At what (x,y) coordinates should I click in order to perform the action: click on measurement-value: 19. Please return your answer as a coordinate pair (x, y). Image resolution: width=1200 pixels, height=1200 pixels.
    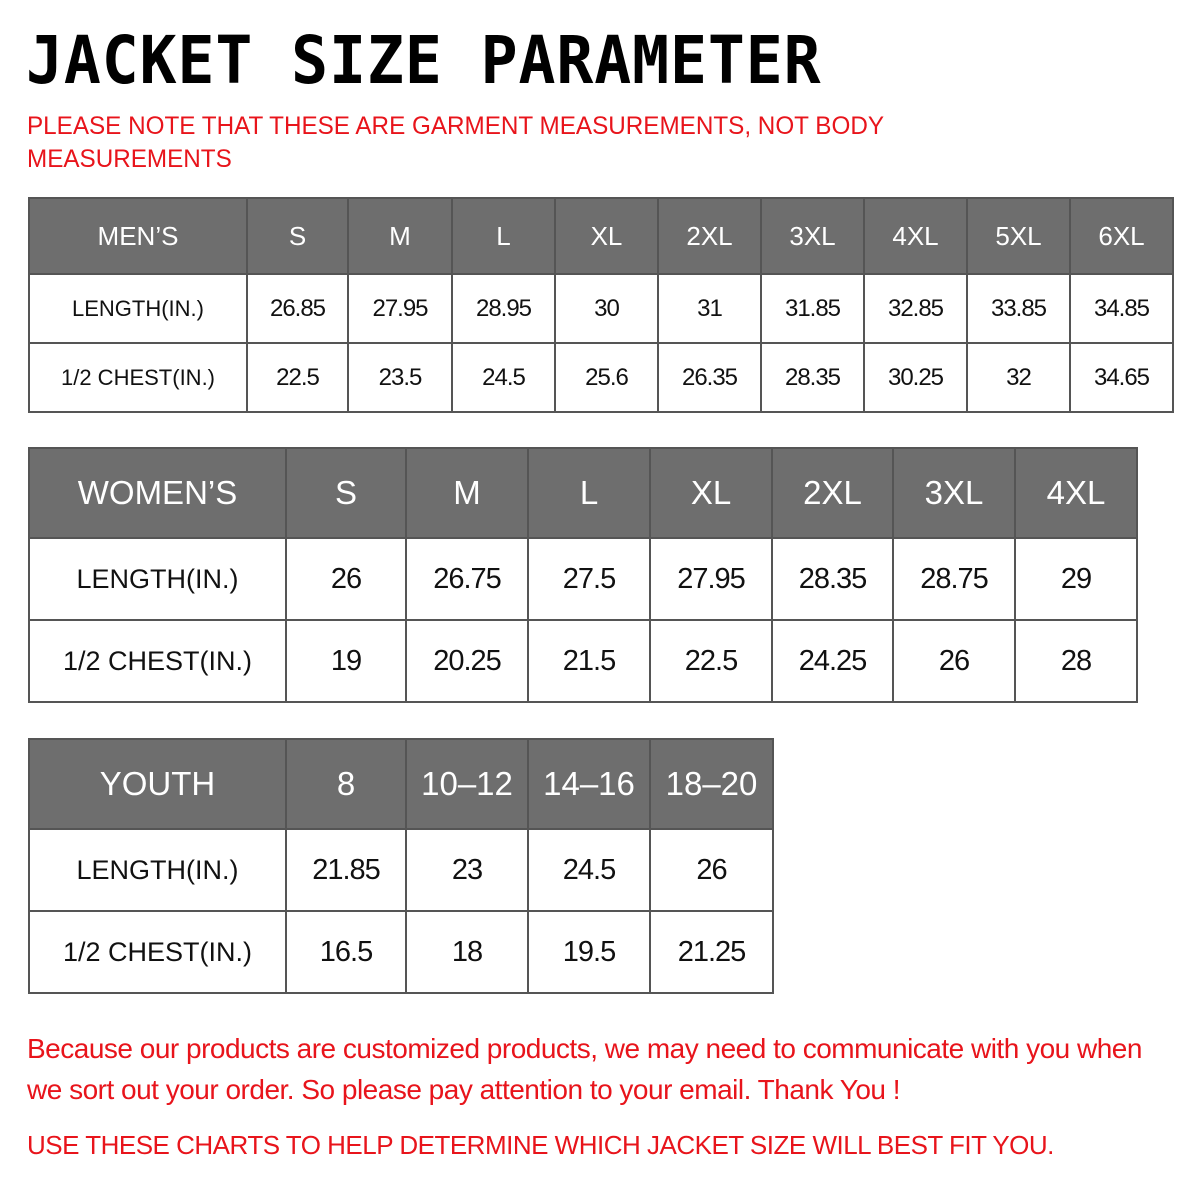
    Looking at the image, I should click on (346, 661).